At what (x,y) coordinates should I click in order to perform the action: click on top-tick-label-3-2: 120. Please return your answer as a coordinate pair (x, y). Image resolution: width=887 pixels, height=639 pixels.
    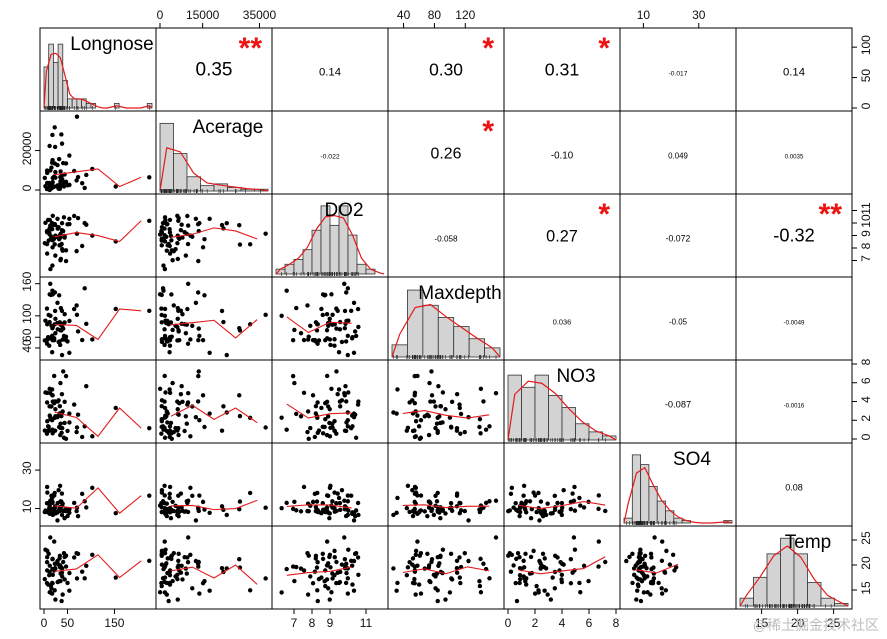
    Looking at the image, I should click on (465, 15).